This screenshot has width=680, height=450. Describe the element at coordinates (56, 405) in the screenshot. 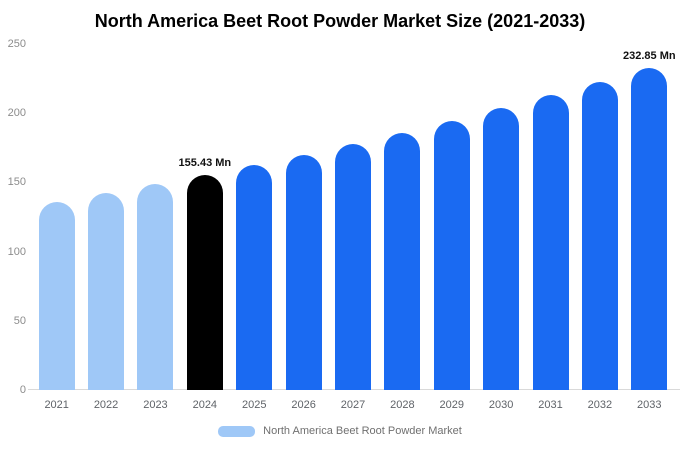

I see `x-axis-label-2021: 2021` at that location.